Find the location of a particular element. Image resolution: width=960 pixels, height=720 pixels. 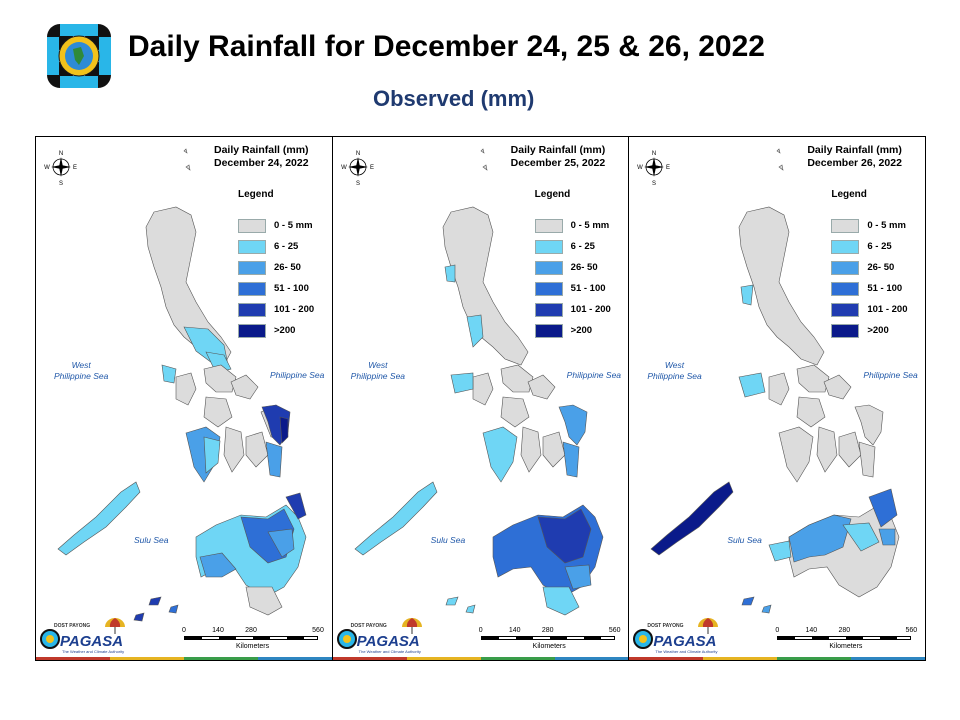

compass-s: S is located at coordinates (358, 184).